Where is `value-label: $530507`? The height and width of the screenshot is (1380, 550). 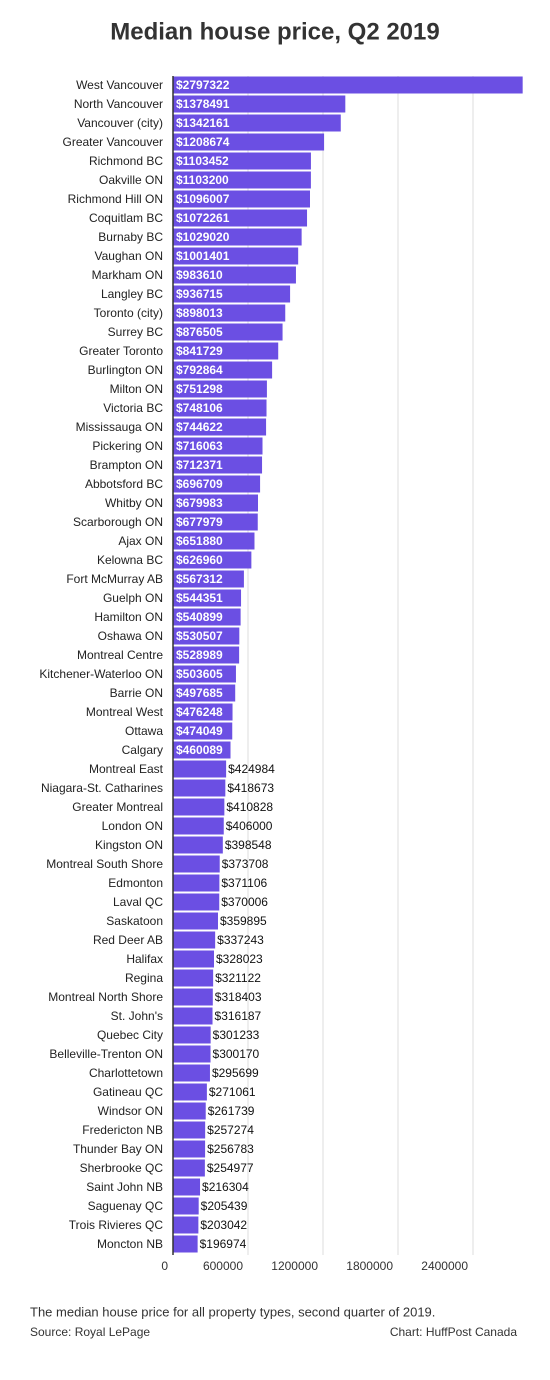
value-label: $530507 is located at coordinates (199, 636).